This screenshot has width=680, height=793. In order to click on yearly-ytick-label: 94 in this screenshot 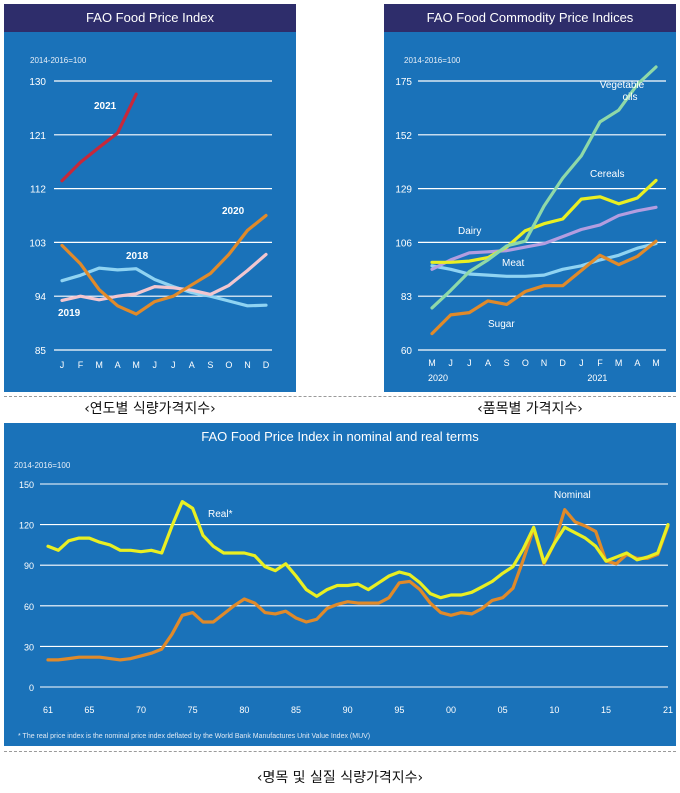, I will do `click(41, 297)`.